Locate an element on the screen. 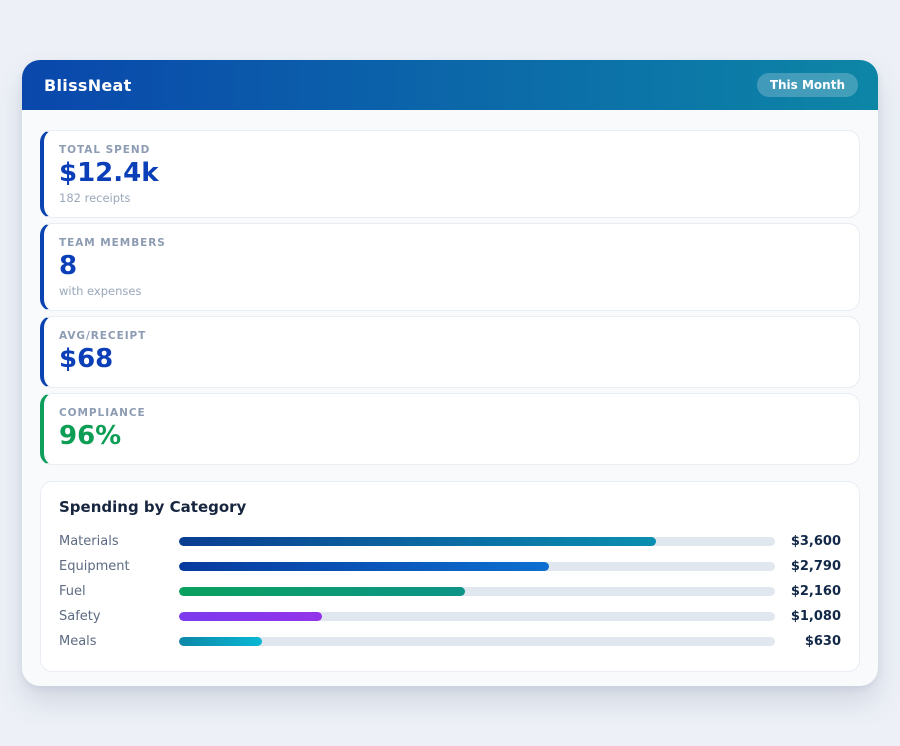 The image size is (900, 746). chart-row-meals: Meals $630 is located at coordinates (450, 641).